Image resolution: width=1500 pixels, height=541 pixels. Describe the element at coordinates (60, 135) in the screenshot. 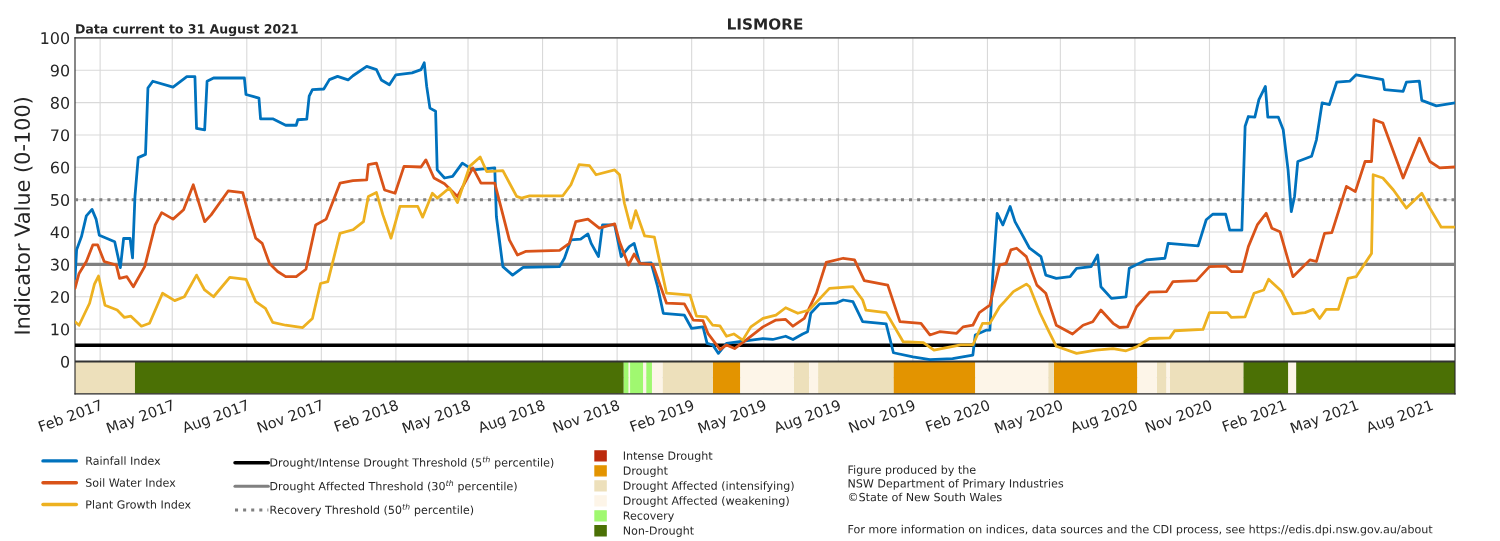

I see `y-tick-label: 70` at that location.